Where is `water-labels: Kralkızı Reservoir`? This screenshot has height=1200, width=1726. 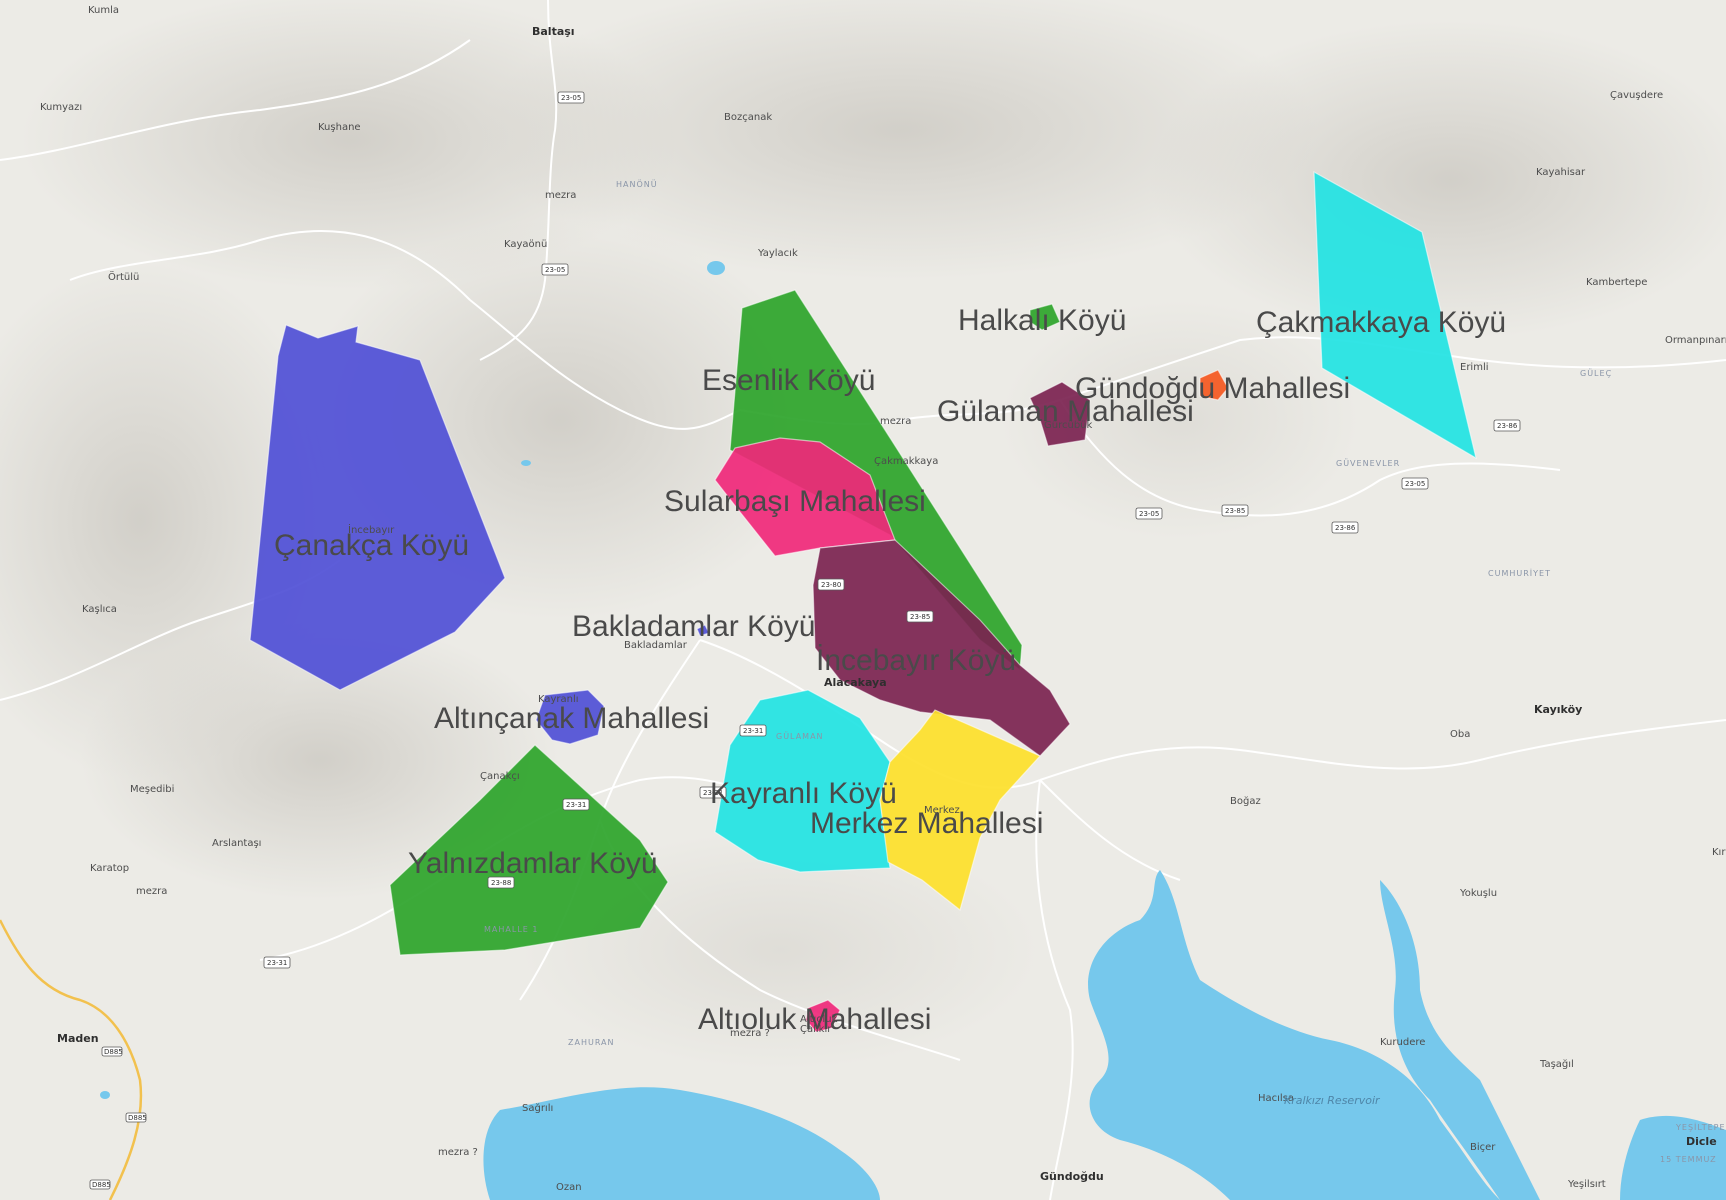
water-labels: Kralkızı Reservoir is located at coordinates (1332, 1100).